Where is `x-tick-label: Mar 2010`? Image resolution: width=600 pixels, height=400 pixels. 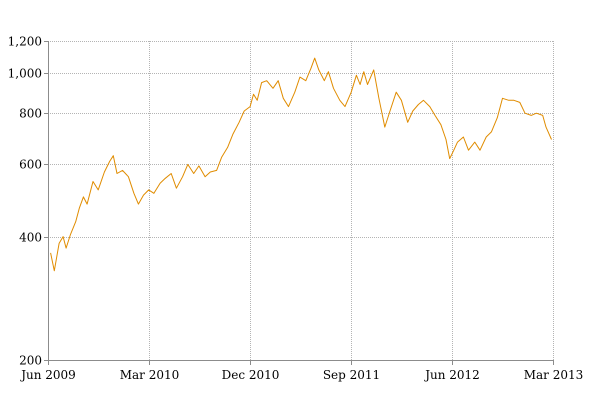
x-tick-label: Mar 2010 is located at coordinates (150, 375).